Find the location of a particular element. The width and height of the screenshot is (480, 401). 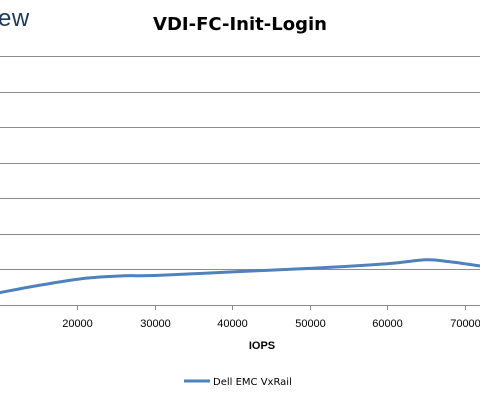

legend: Dell EMC VxRail is located at coordinates (238, 382).